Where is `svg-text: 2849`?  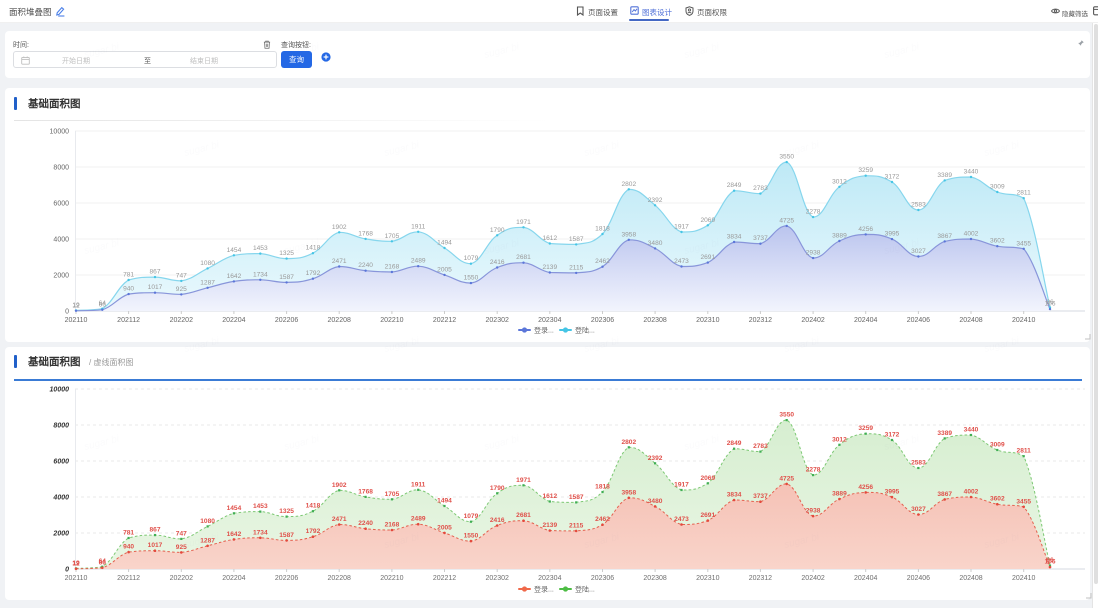 svg-text: 2849 is located at coordinates (734, 185).